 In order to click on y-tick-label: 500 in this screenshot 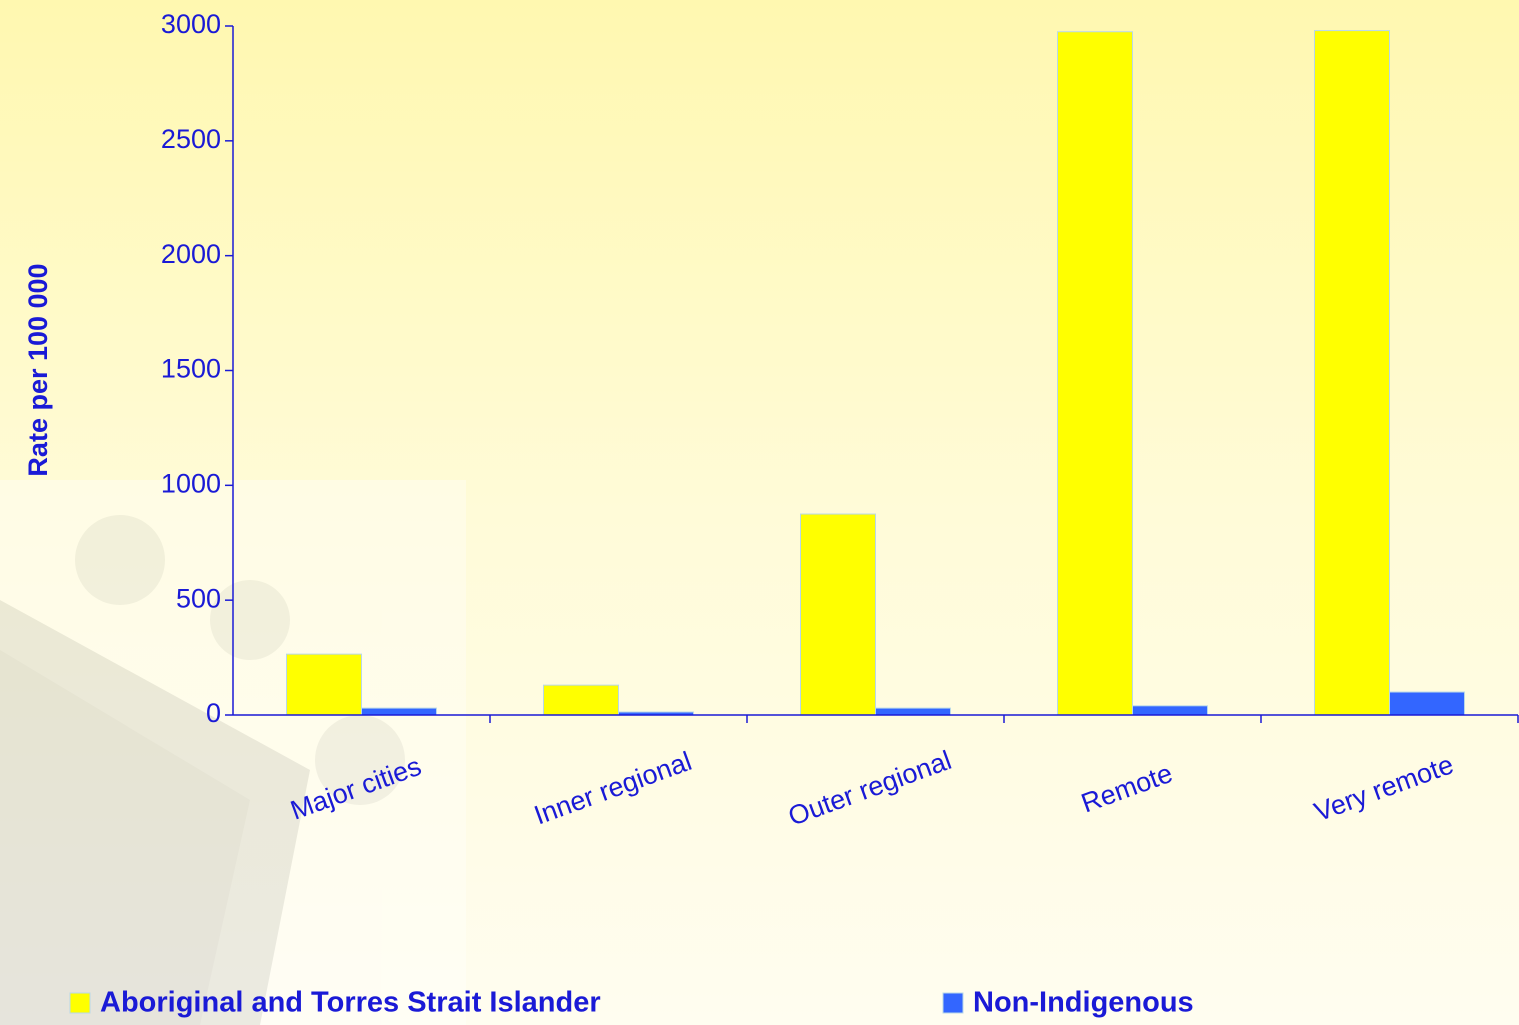, I will do `click(198, 598)`.